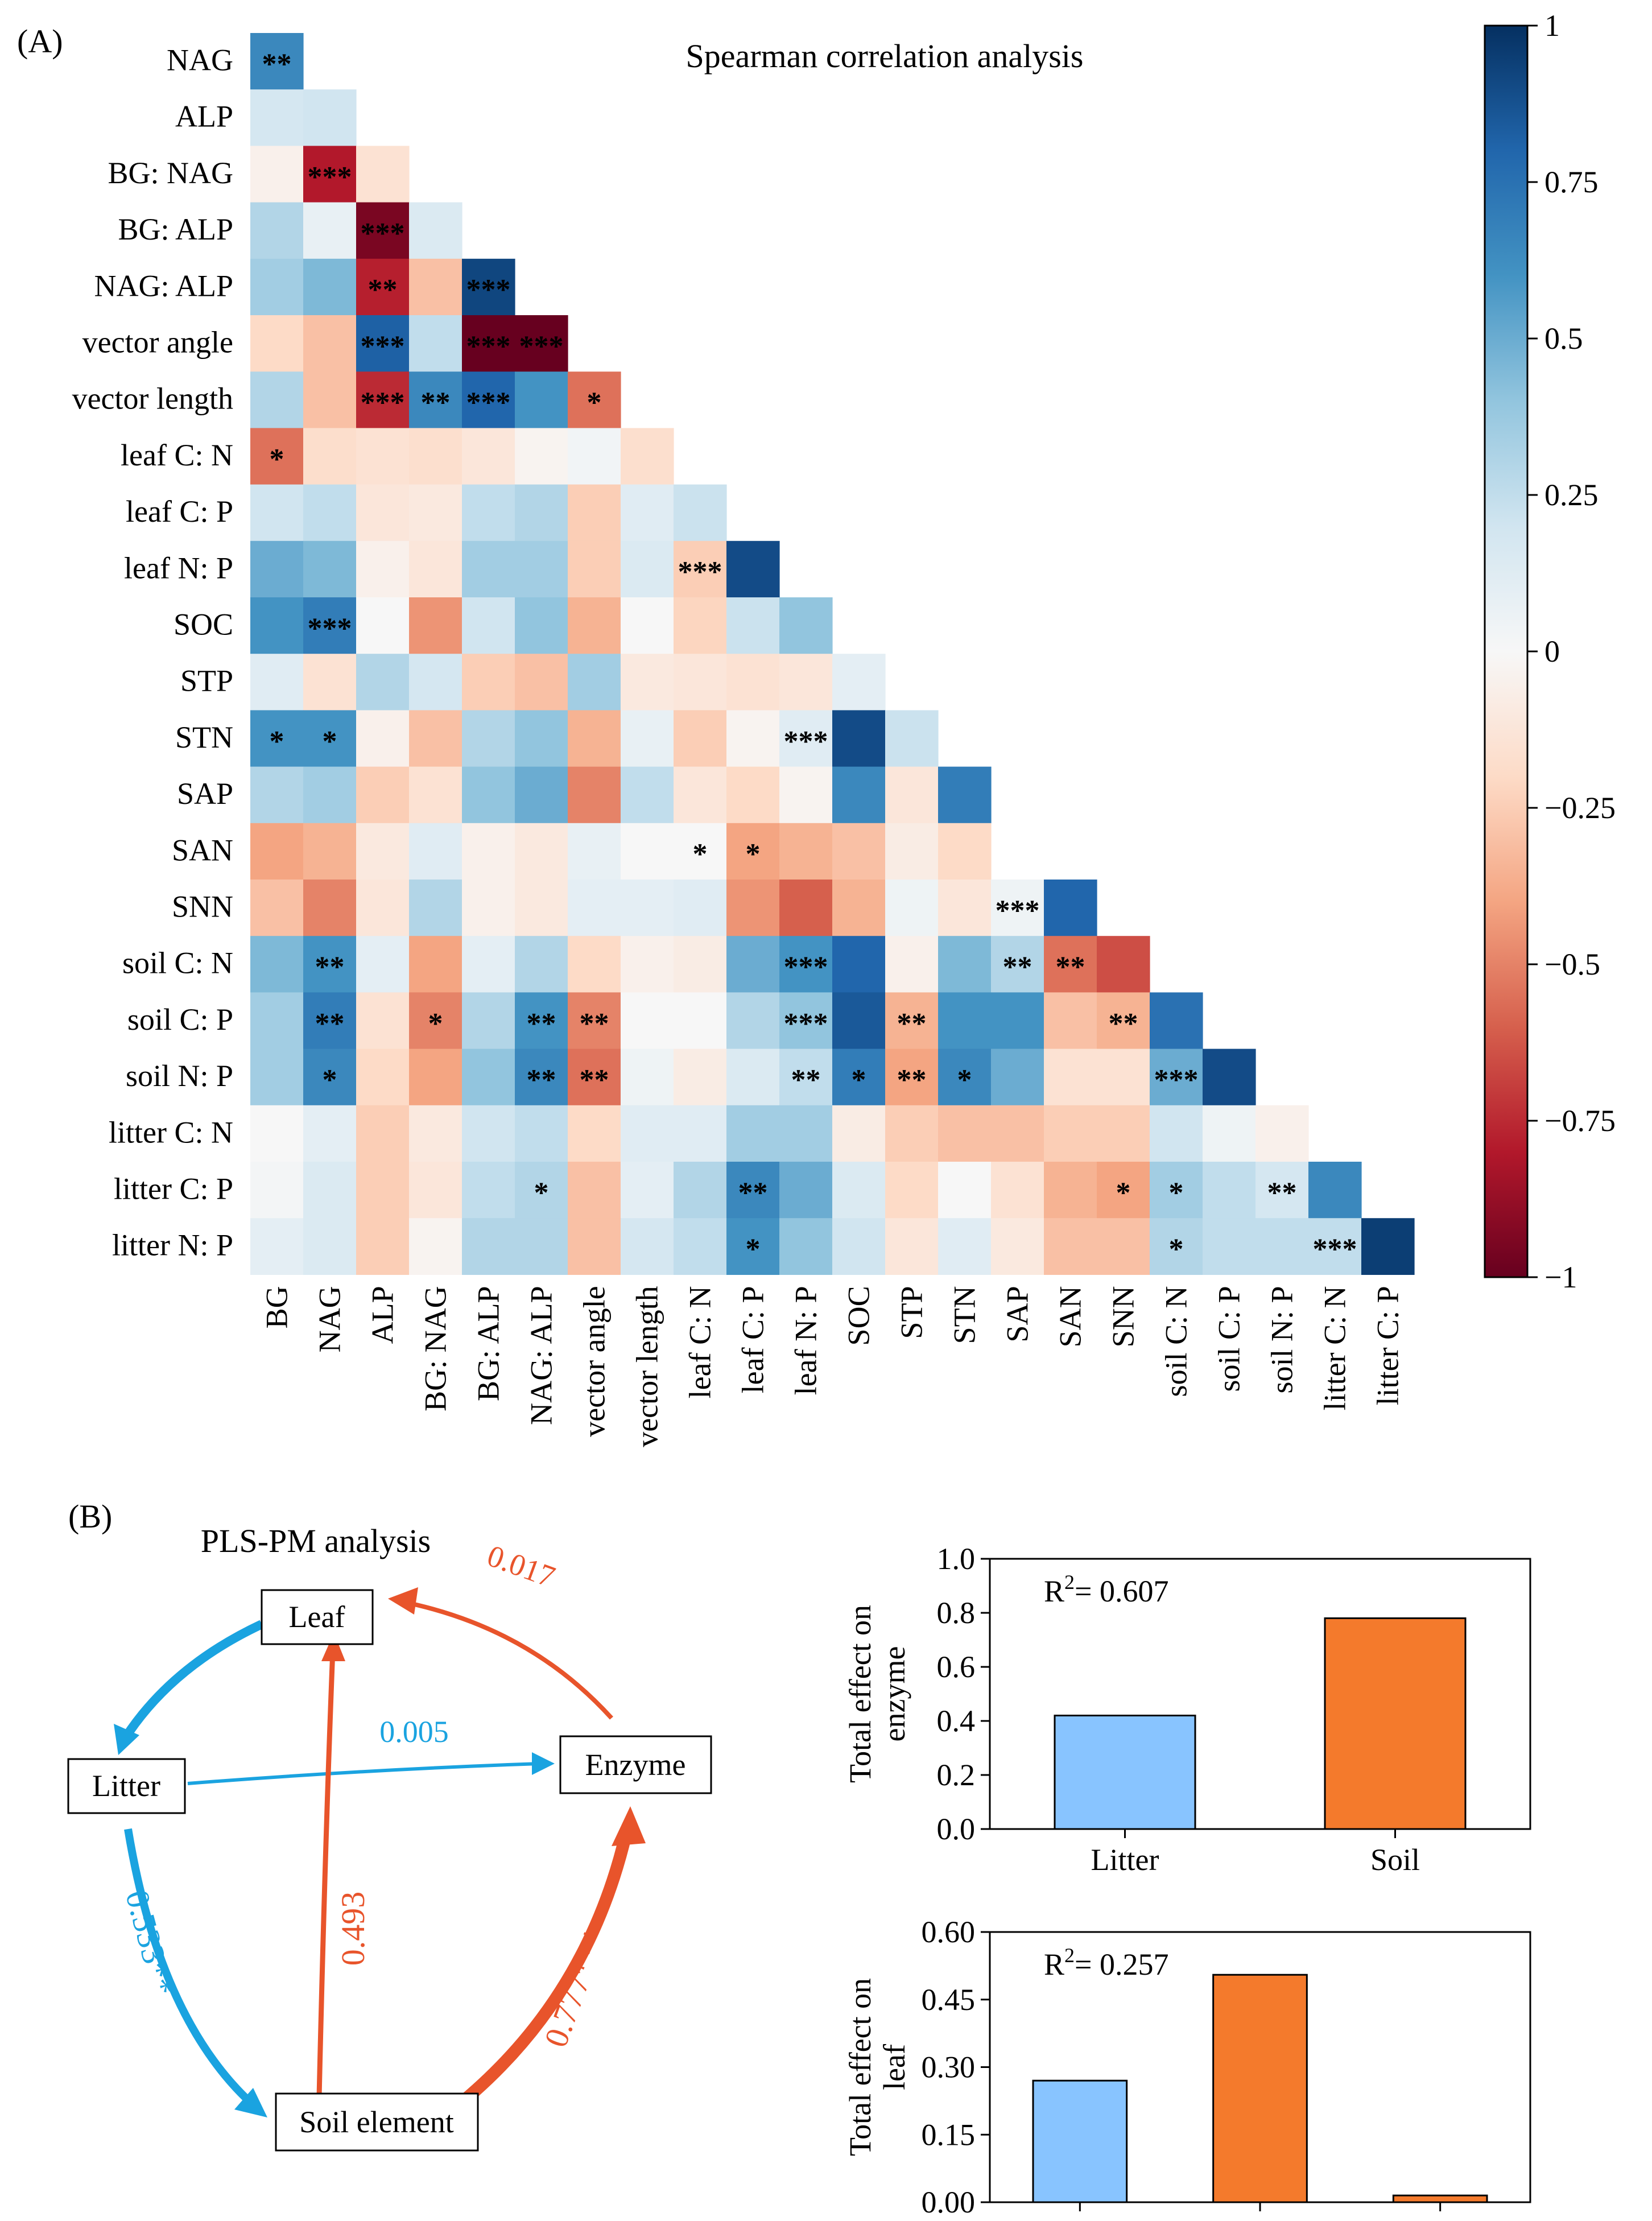 The image size is (1652, 2221). Describe the element at coordinates (635, 1765) in the screenshot. I see `node-enzyme-label: Enzyme` at that location.